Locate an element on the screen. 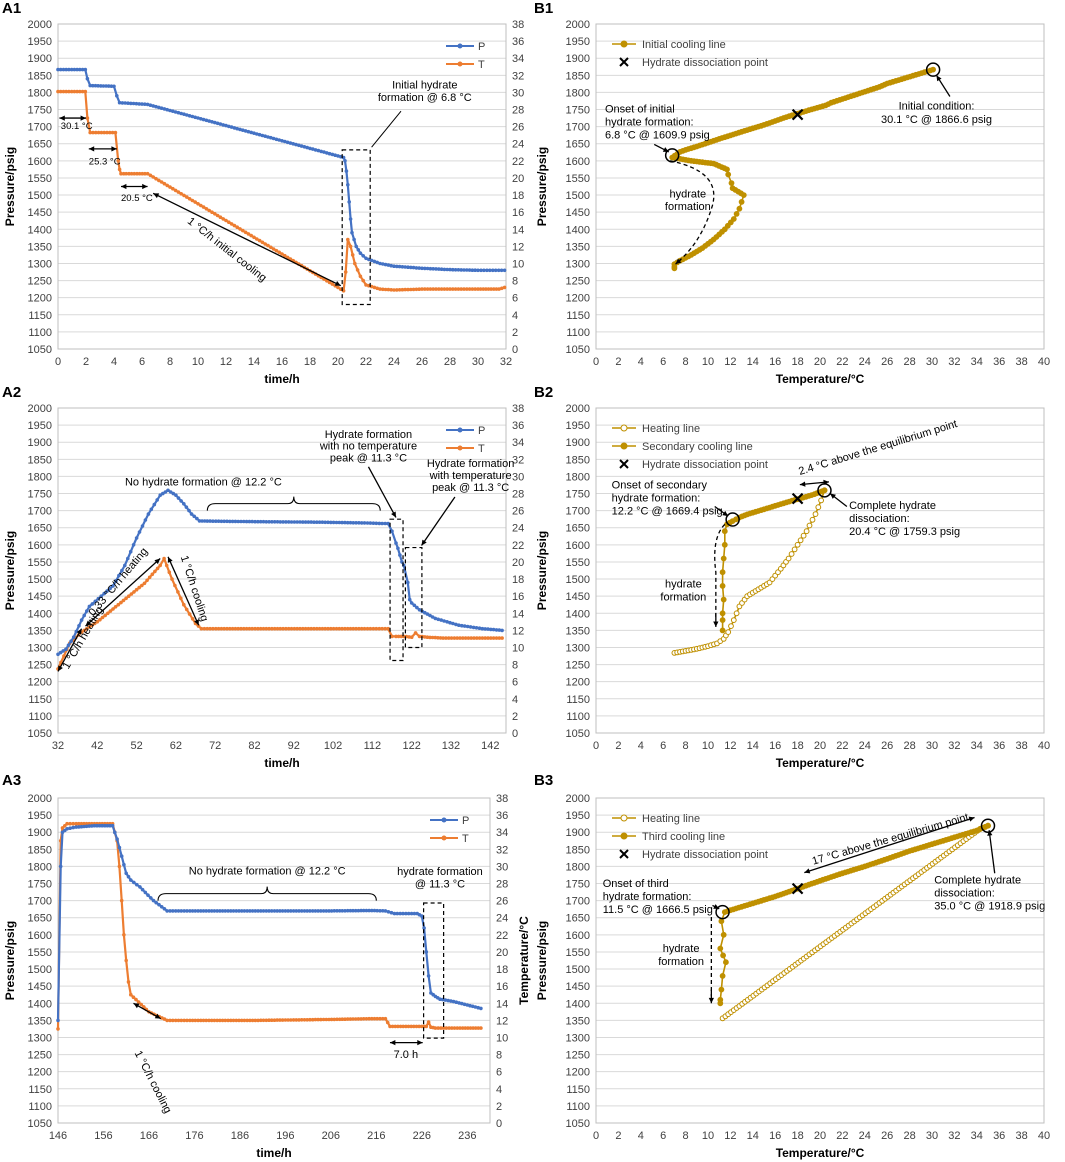 This screenshot has height=1162, width=1065. y-tick-label: 1650 is located at coordinates (578, 919).